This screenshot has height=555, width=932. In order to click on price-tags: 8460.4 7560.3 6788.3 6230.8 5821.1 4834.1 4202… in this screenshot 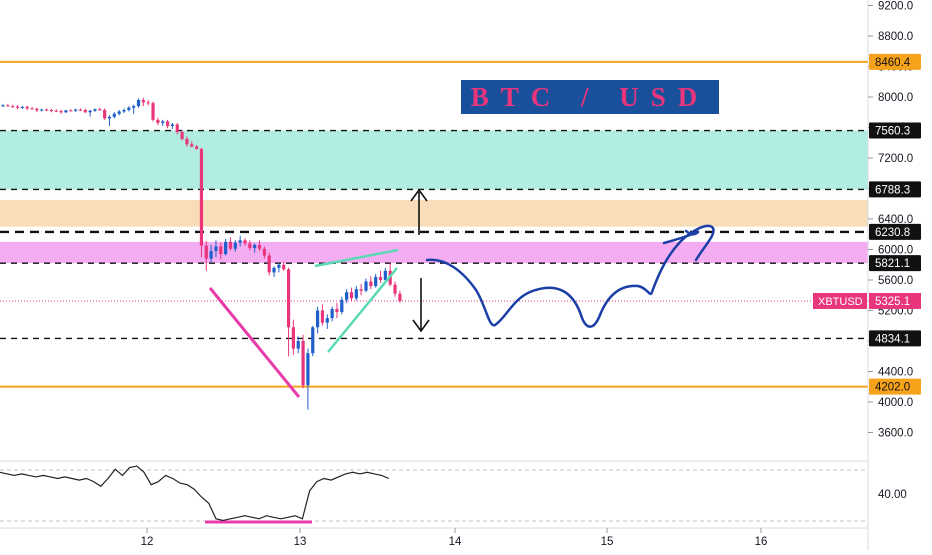, I will do `click(867, 224)`.